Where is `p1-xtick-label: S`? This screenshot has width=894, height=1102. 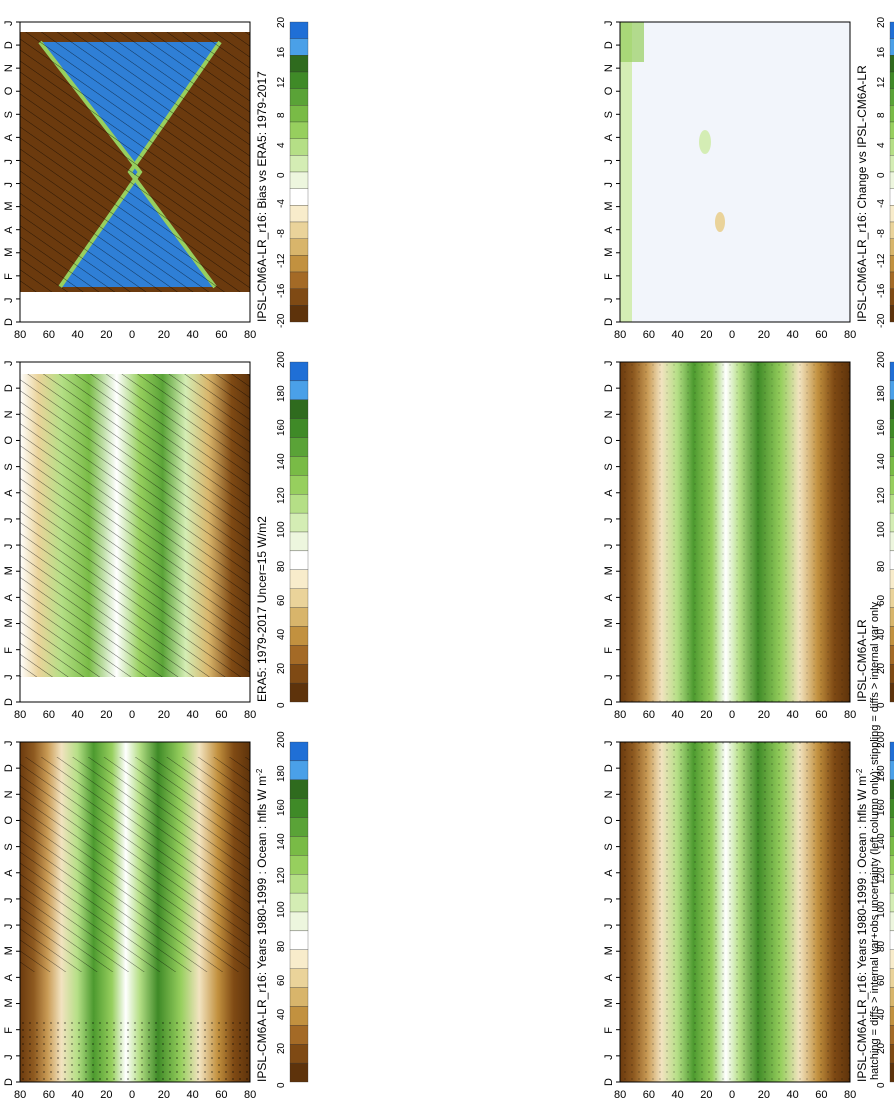
p1-xtick-label: S is located at coordinates (9, 846).